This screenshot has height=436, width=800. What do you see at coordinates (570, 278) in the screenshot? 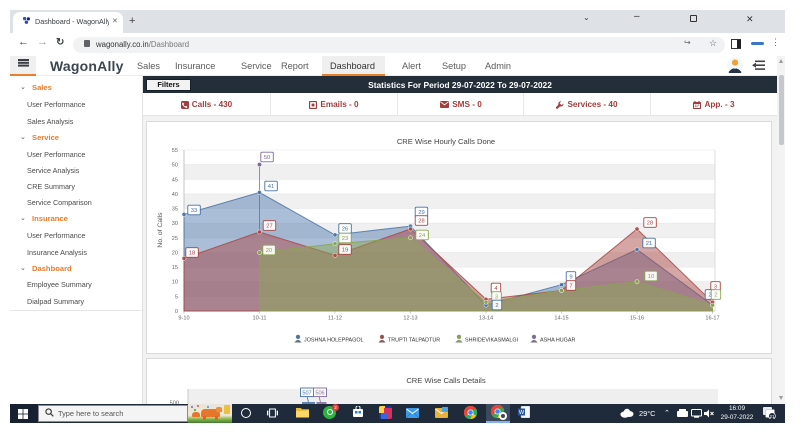
I see `svg-text: 9` at bounding box center [570, 278].